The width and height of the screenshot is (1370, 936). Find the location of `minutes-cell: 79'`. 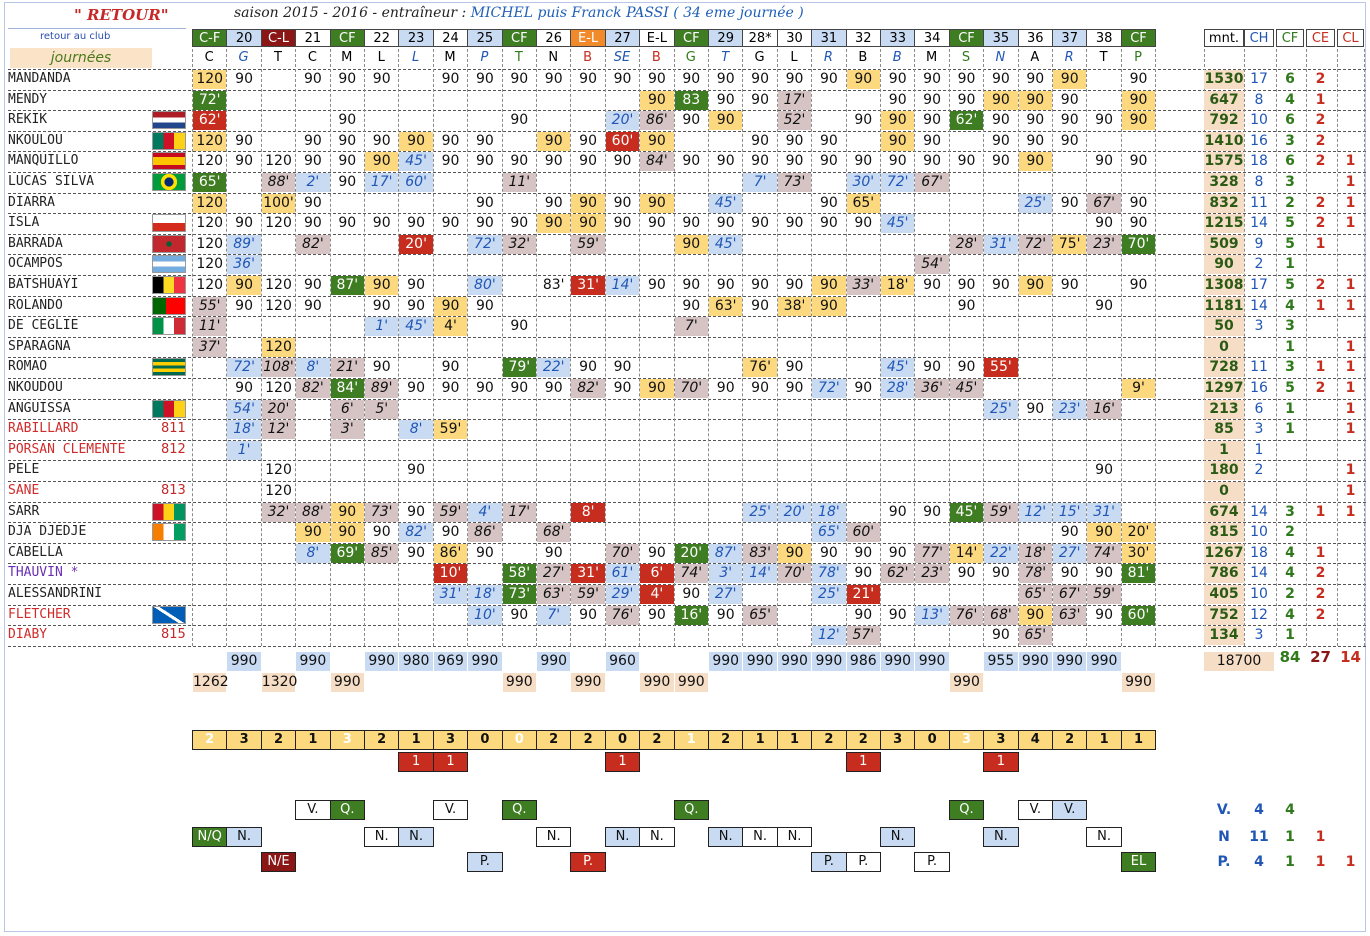

minutes-cell: 79' is located at coordinates (519, 368).